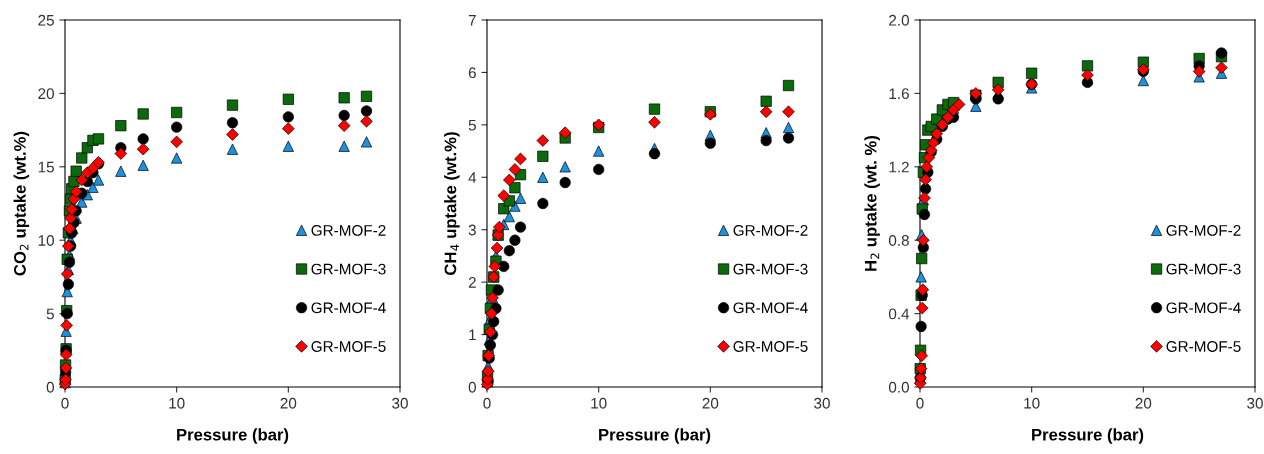 The height and width of the screenshot is (454, 1264). I want to click on y-axis-title: H$_{2}$ uptake (wt. %), so click(872, 203).